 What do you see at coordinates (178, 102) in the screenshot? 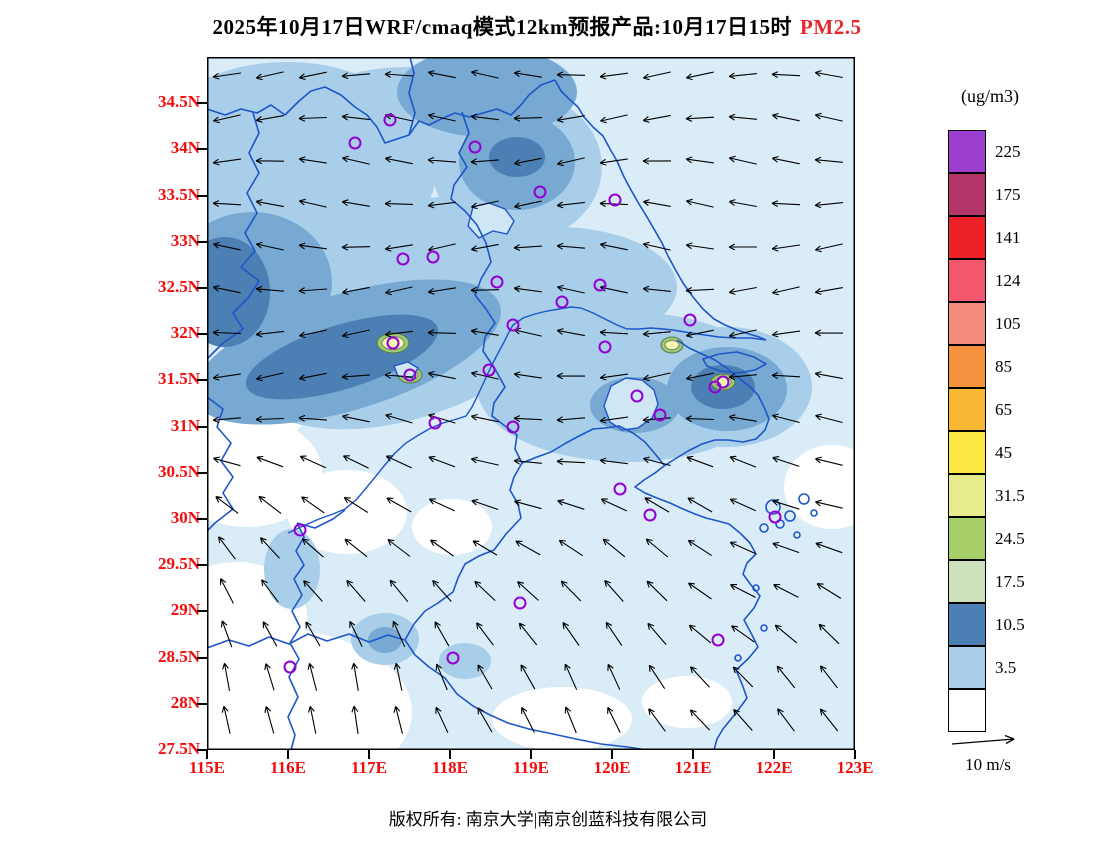
I see `lat-tick-label: 34.5N` at bounding box center [178, 102].